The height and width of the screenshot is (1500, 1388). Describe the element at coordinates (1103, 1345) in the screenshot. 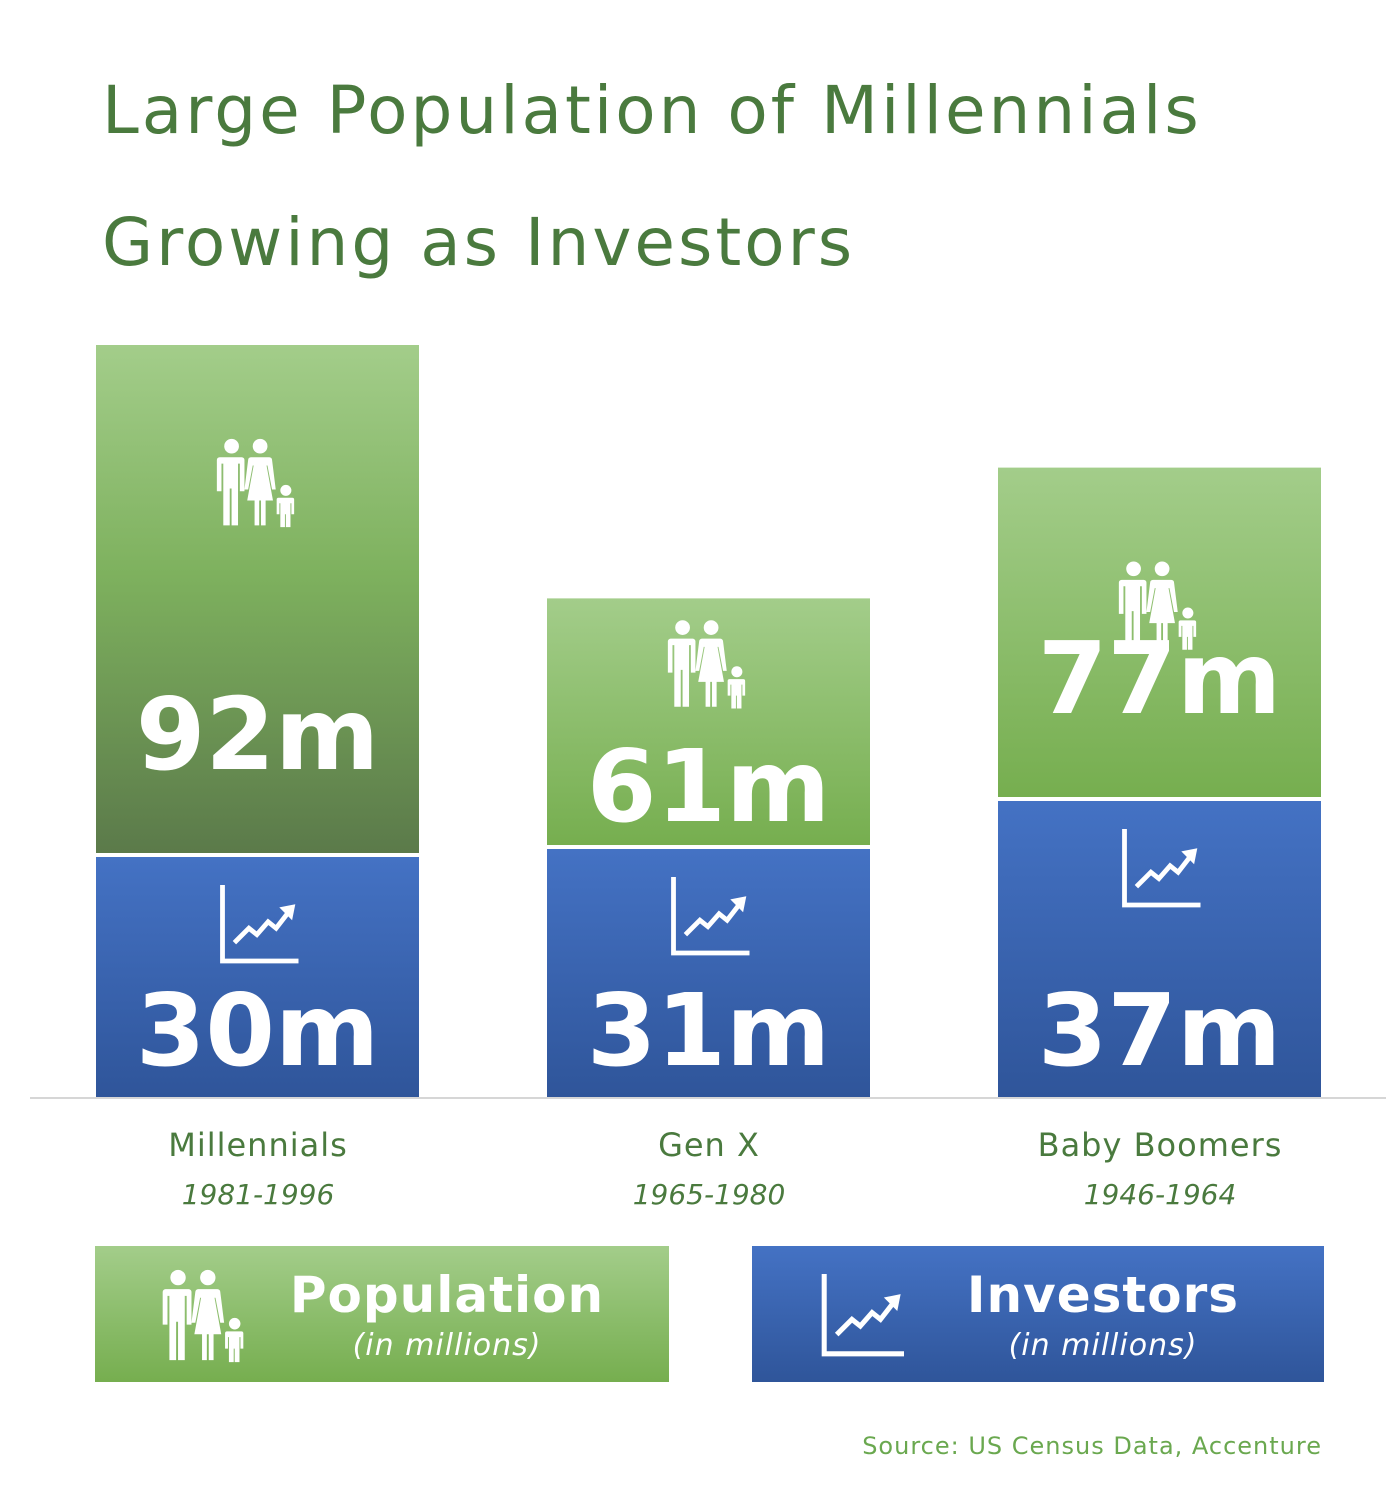

I see `legend-investors-unit: (in millions)` at that location.